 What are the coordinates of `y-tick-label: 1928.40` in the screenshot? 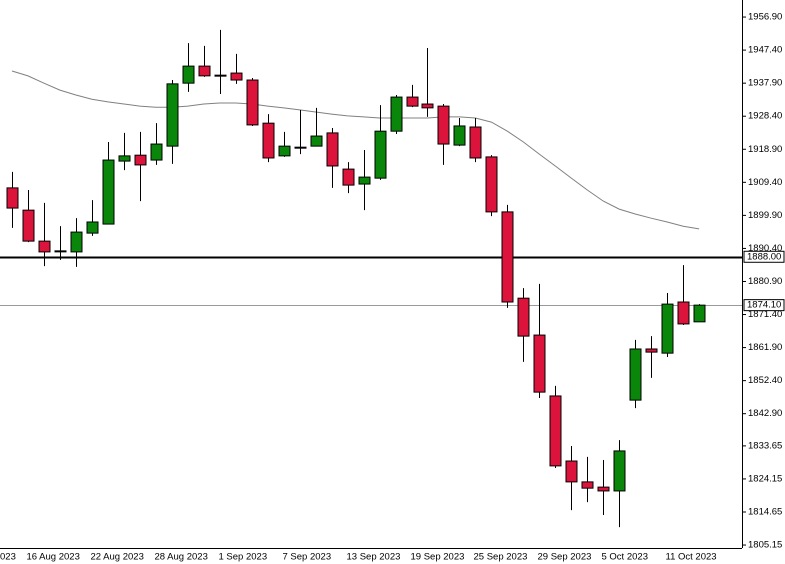 It's located at (765, 116).